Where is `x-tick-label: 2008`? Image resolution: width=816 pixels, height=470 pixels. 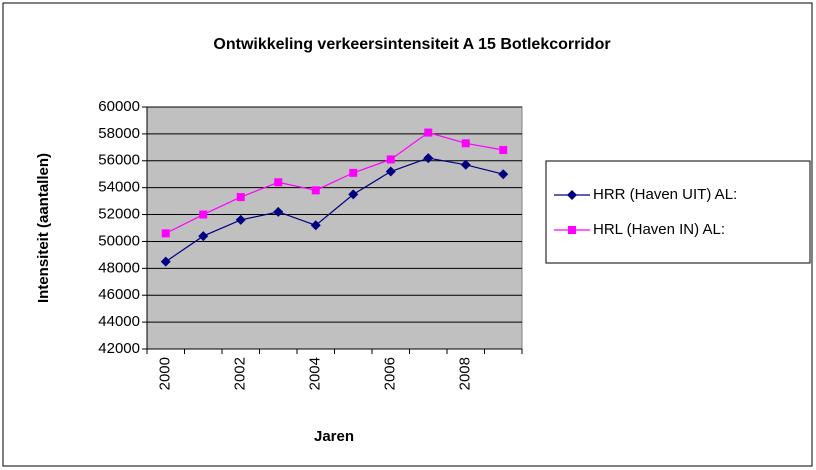
x-tick-label: 2008 is located at coordinates (465, 373).